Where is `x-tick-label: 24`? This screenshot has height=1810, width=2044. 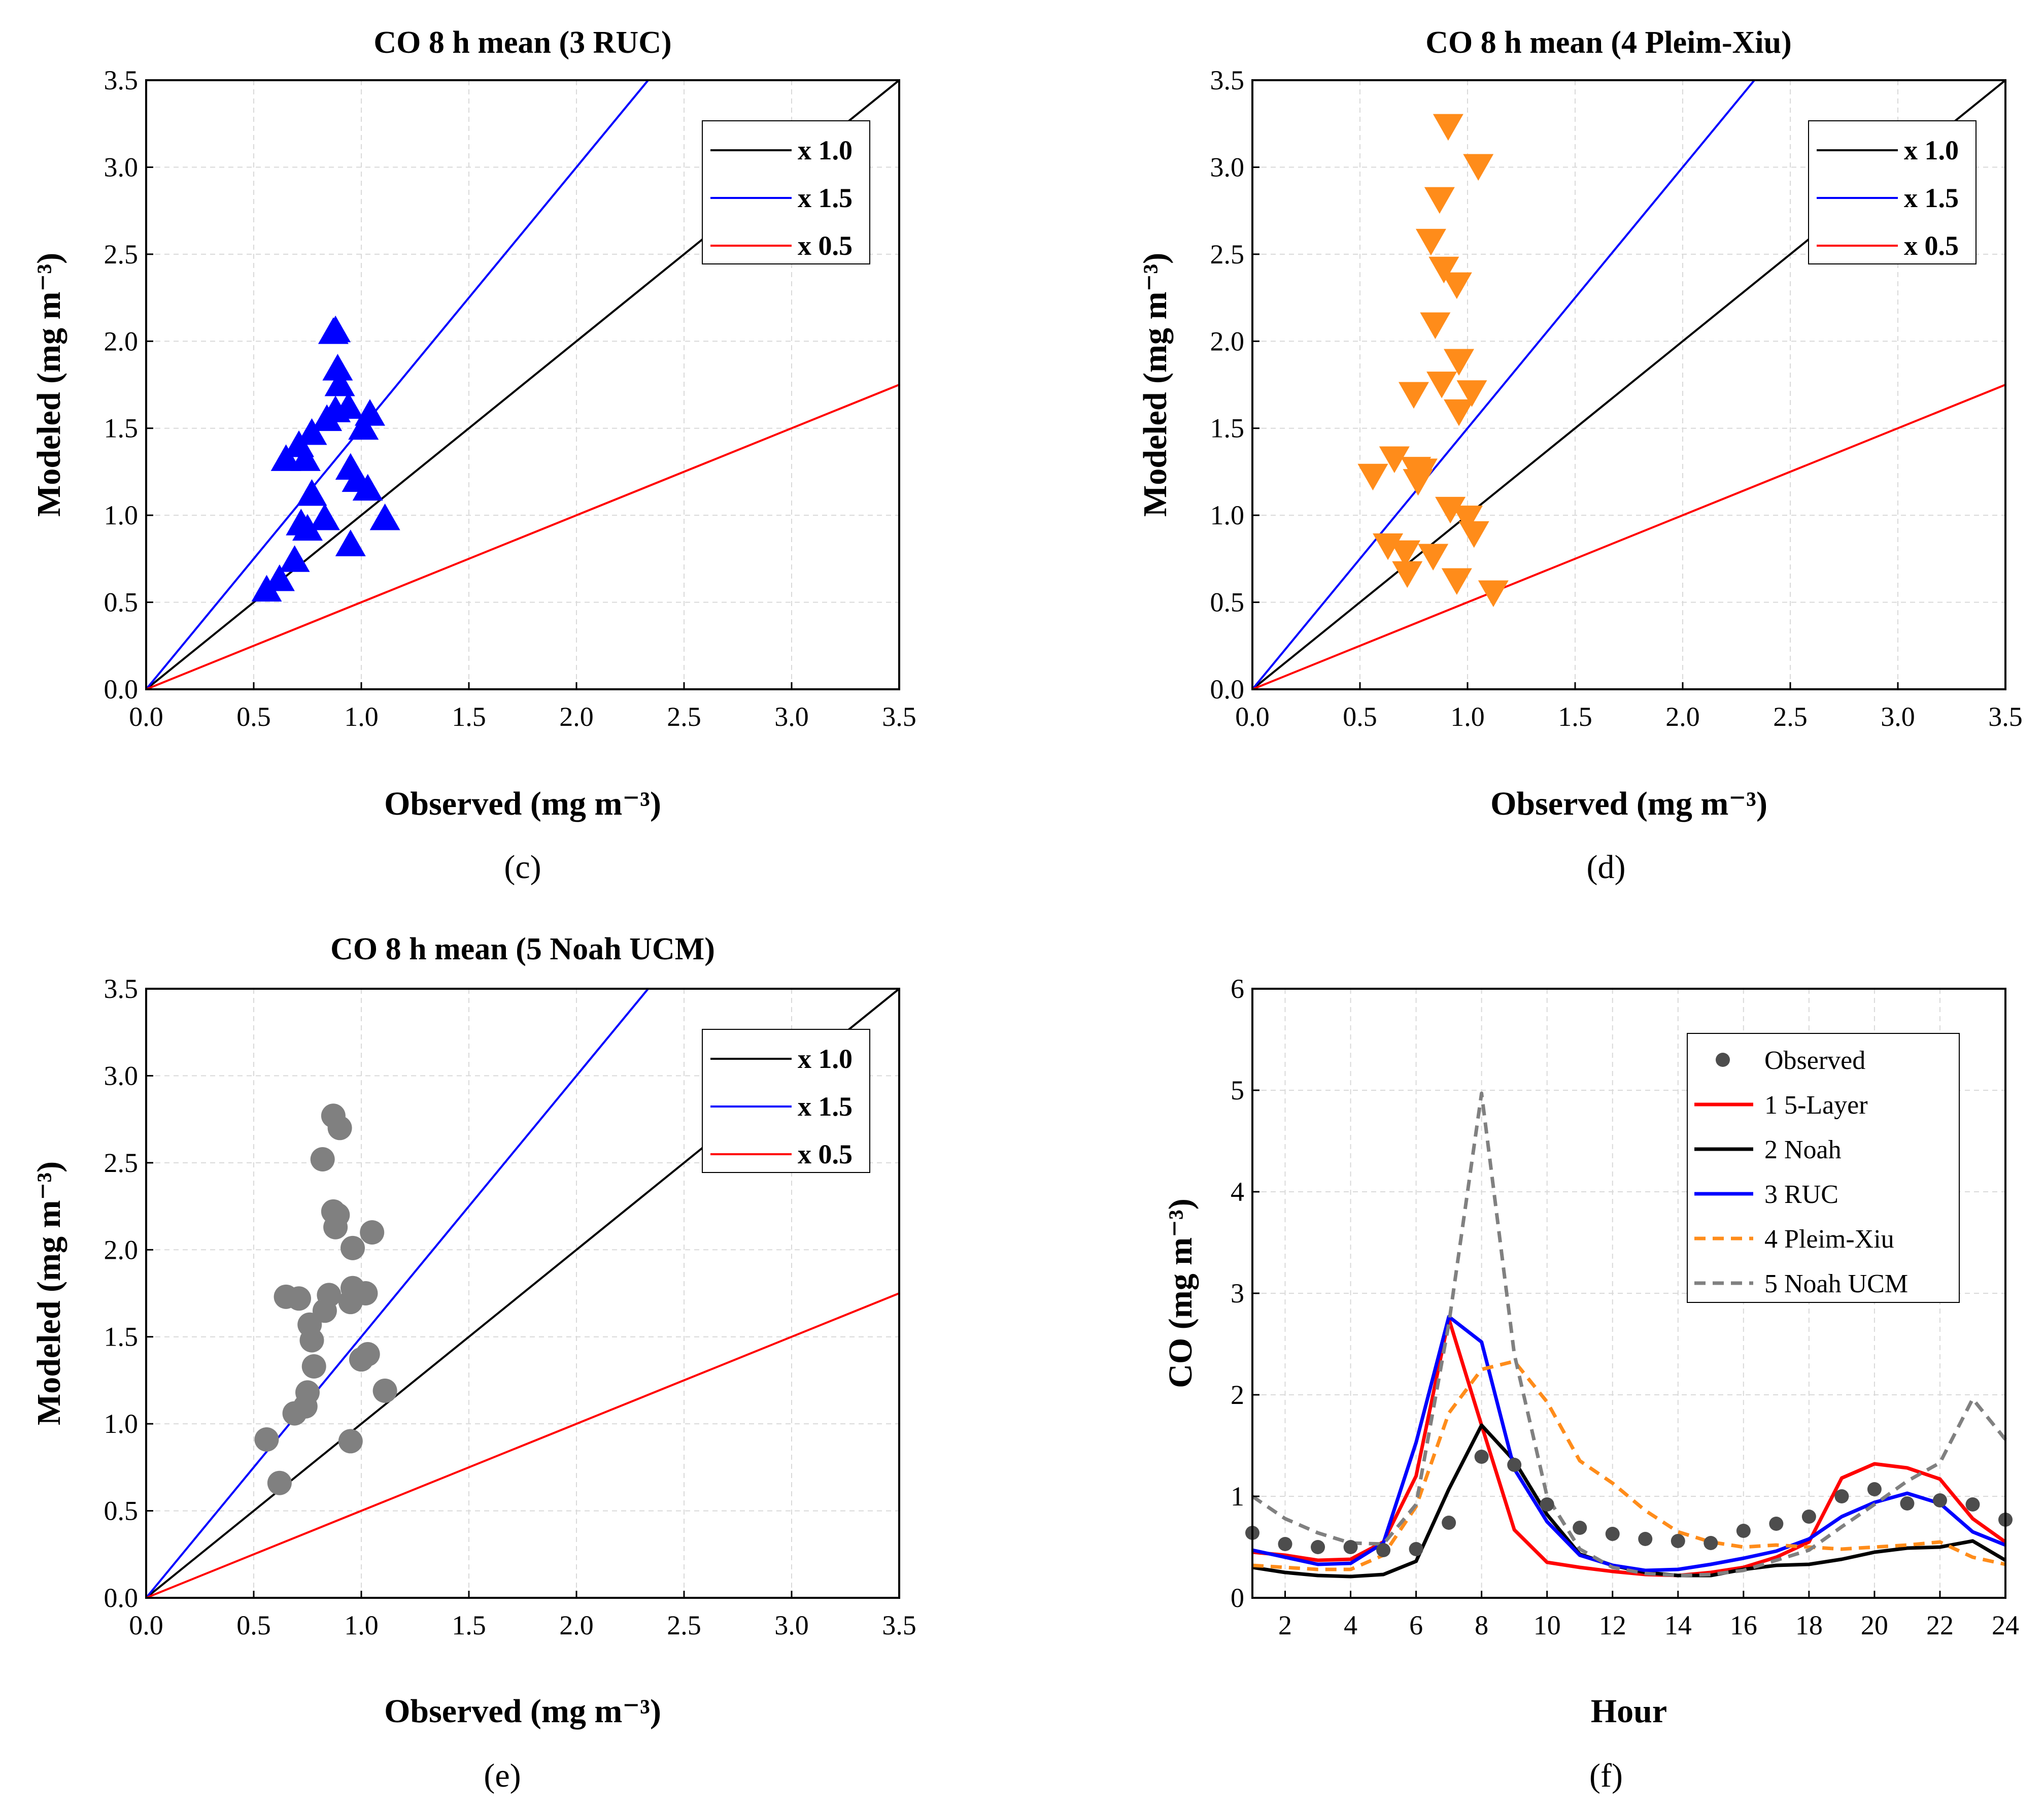 x-tick-label: 24 is located at coordinates (2005, 1625).